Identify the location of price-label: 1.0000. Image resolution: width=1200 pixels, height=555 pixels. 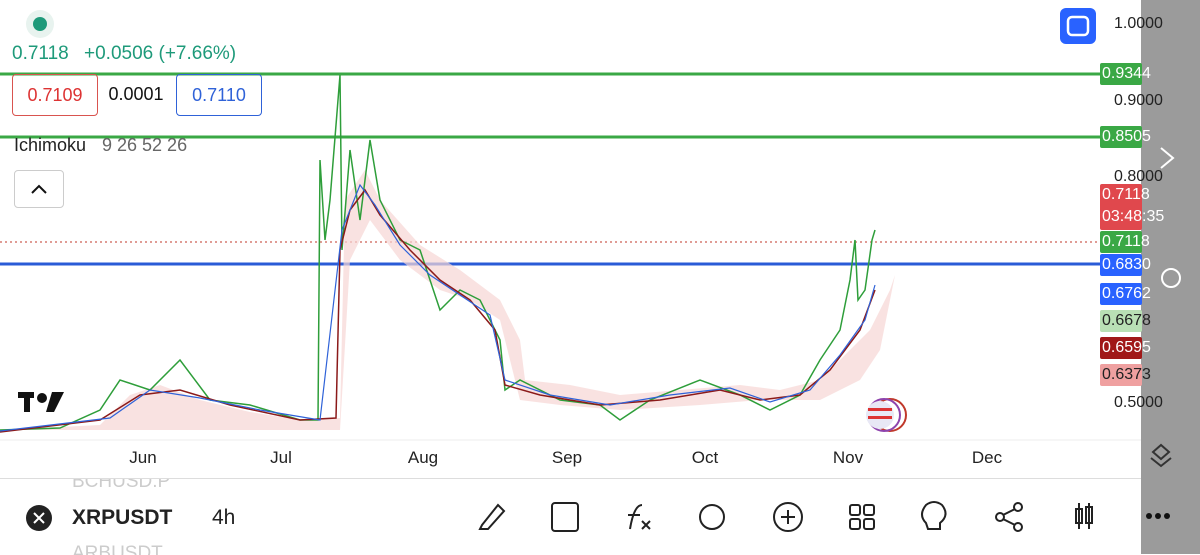
(1138, 23).